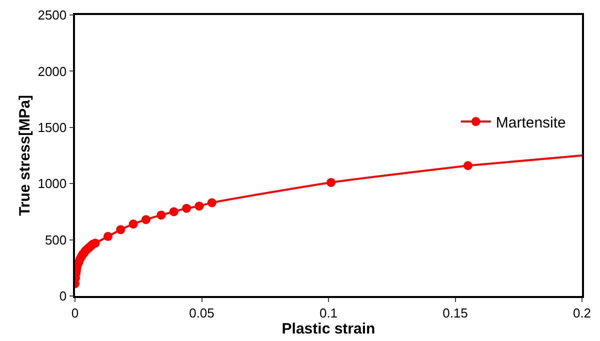 The image size is (600, 341). What do you see at coordinates (201, 312) in the screenshot?
I see `x-tick-label: 0.05` at bounding box center [201, 312].